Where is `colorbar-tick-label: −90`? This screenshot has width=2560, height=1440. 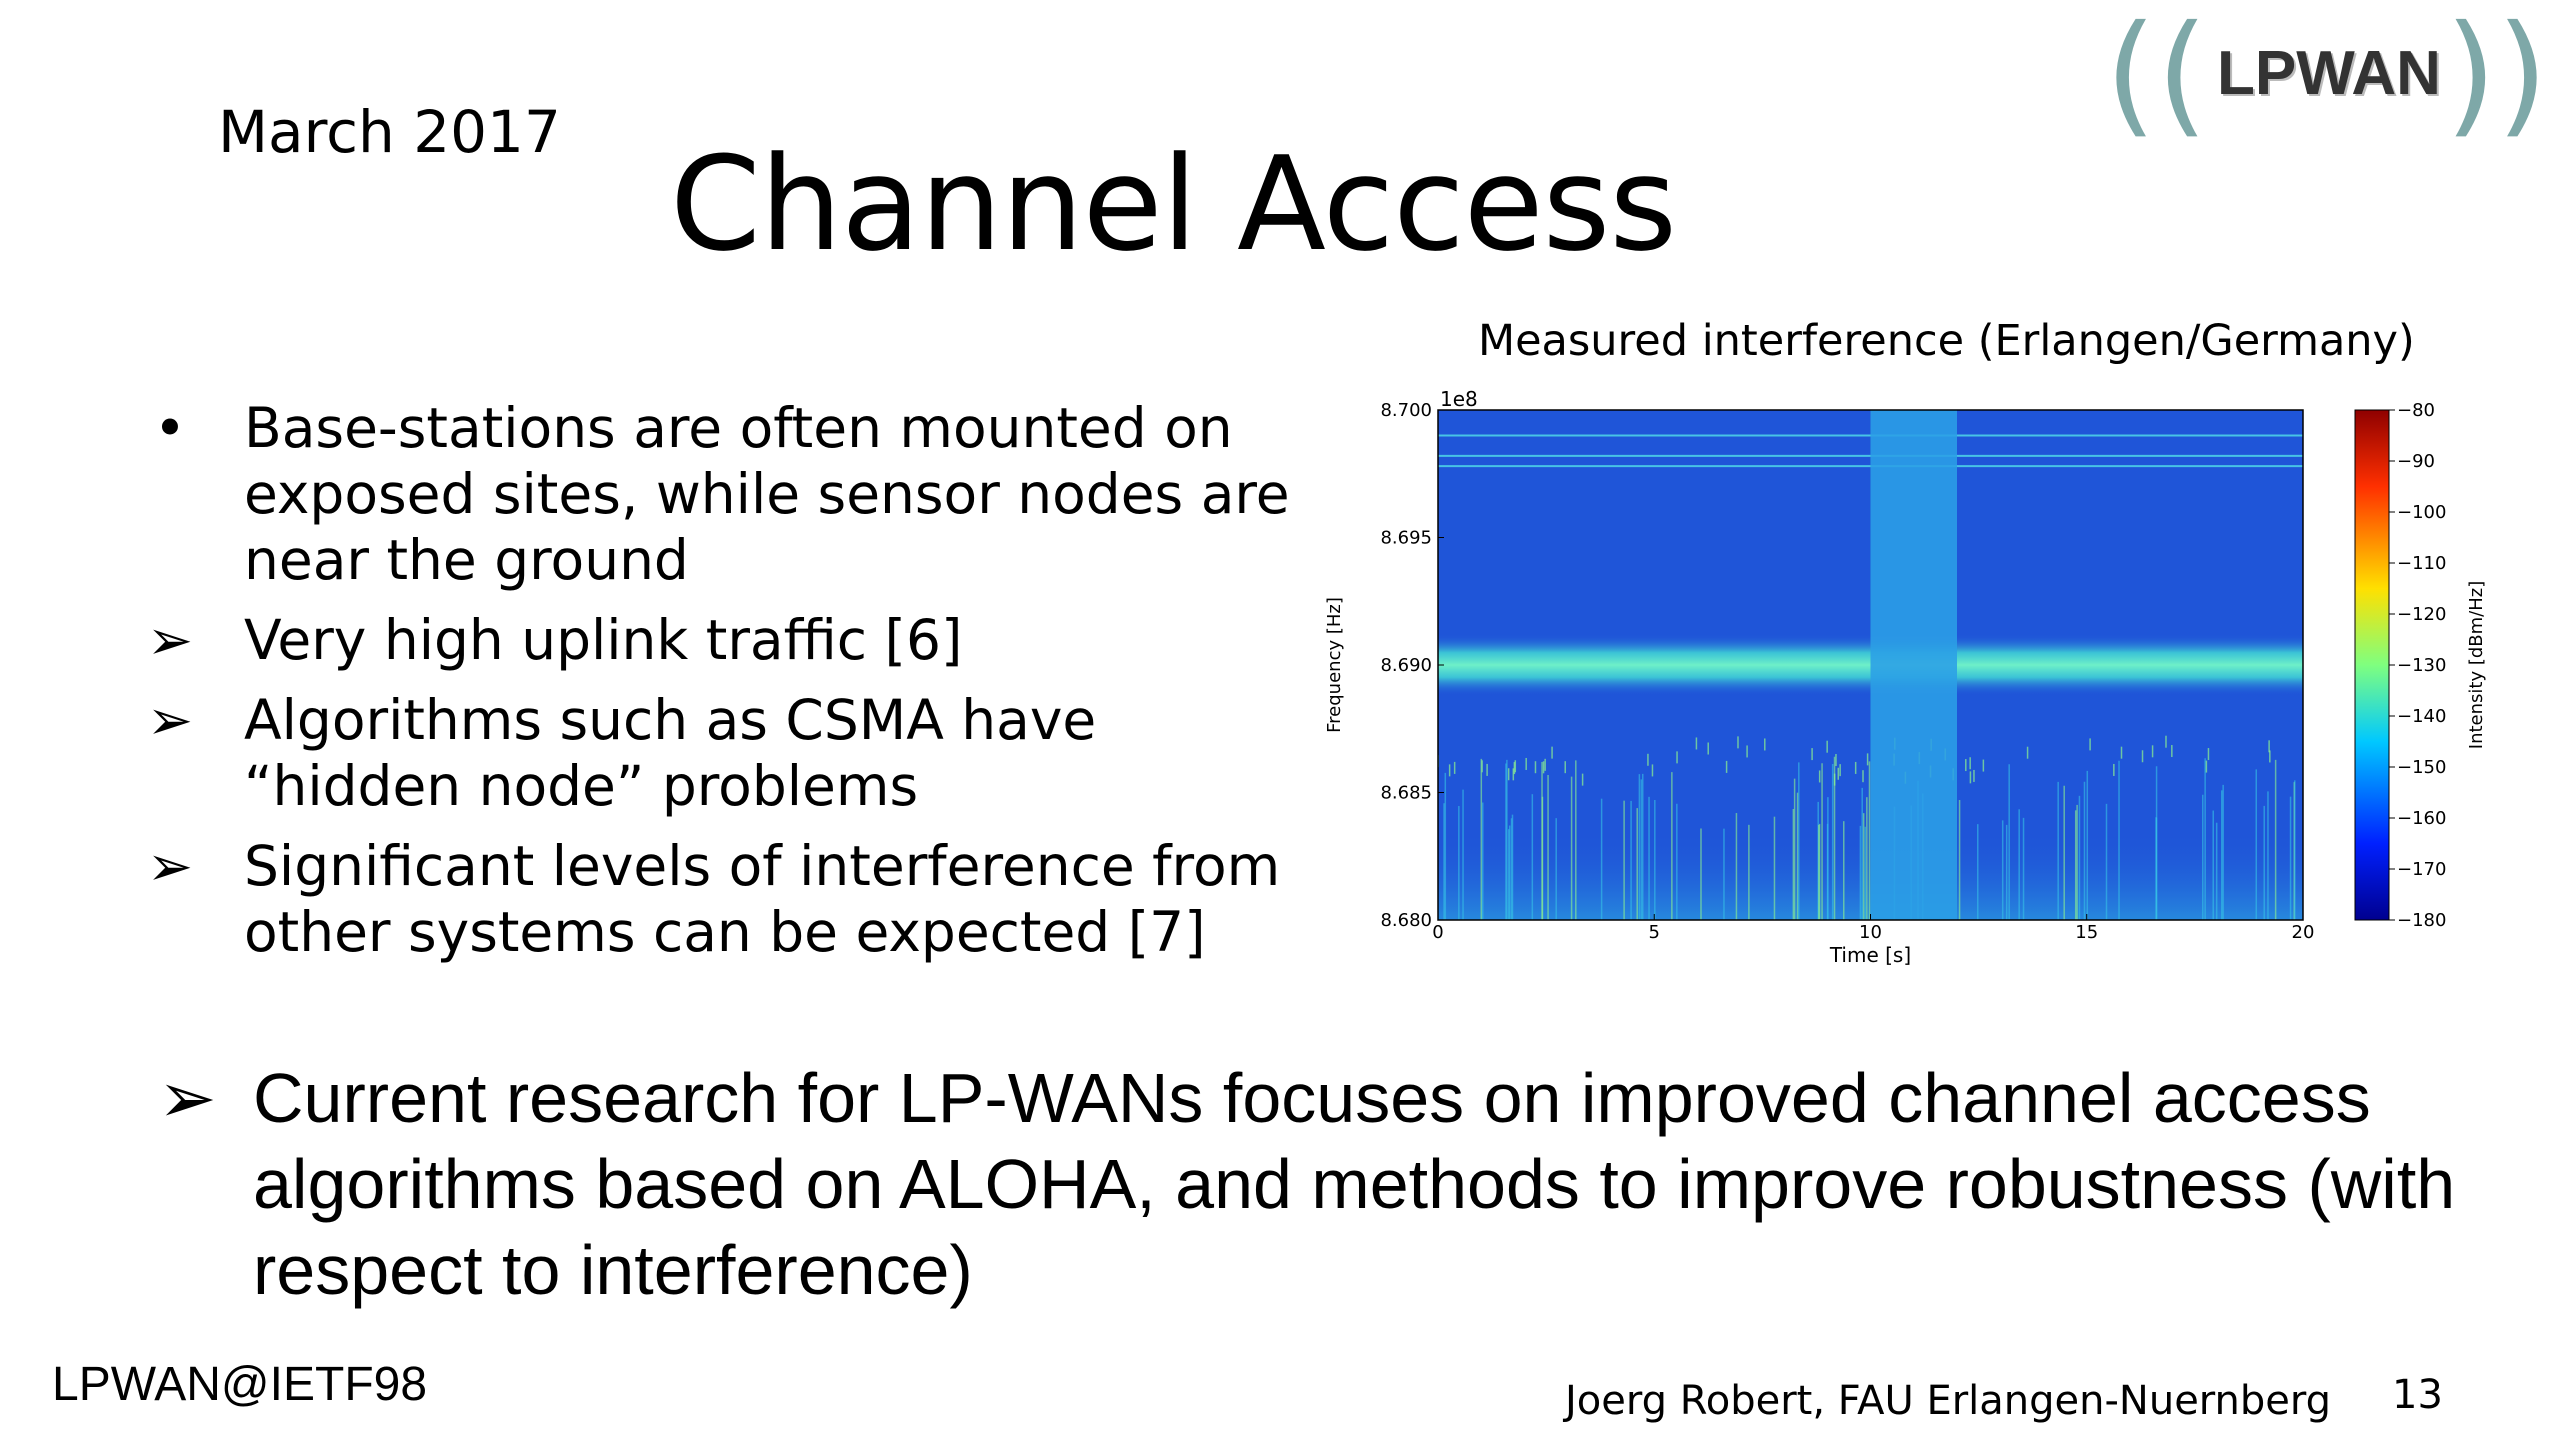
colorbar-tick-label: −90 is located at coordinates (2416, 461).